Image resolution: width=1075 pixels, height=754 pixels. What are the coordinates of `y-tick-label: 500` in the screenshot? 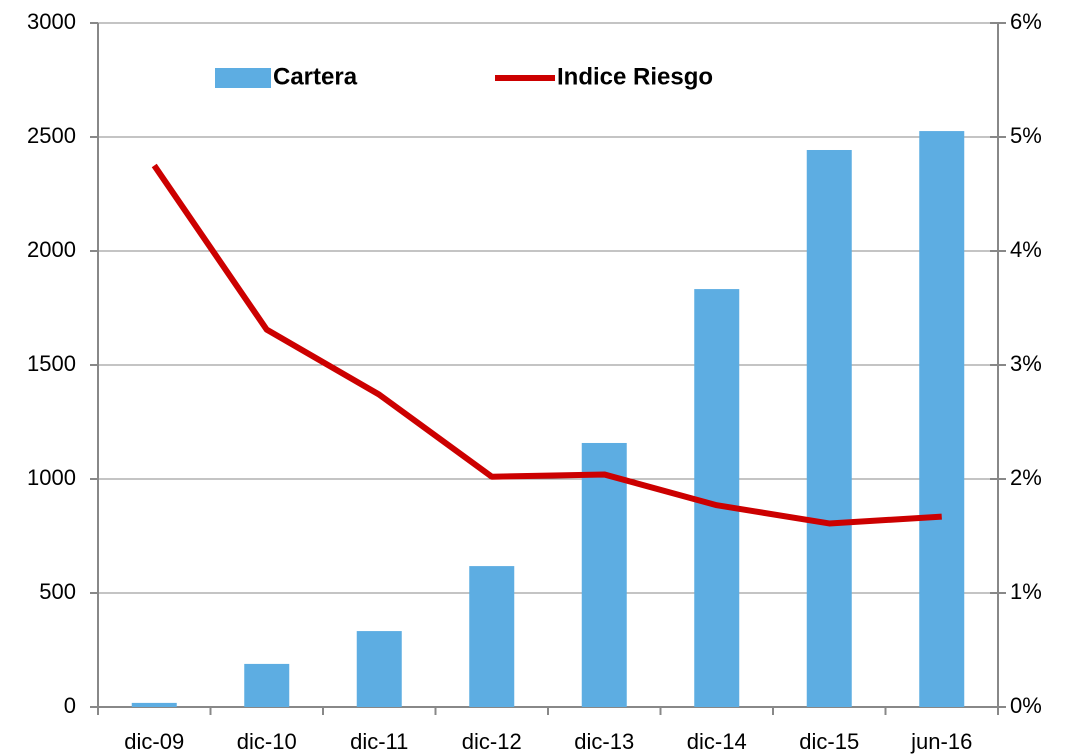 It's located at (57, 591).